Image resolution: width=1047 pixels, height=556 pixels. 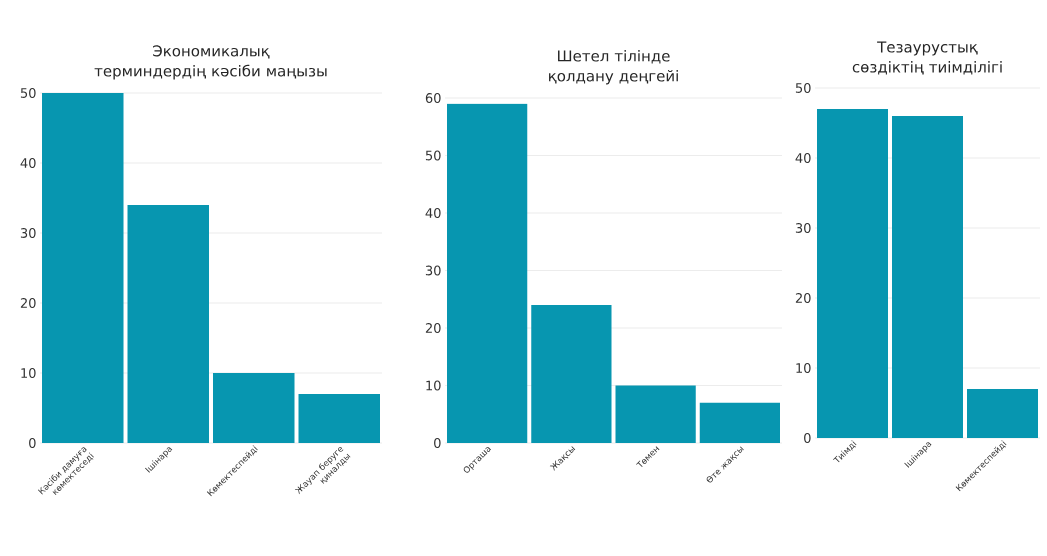 What do you see at coordinates (613, 67) in the screenshot?
I see `chart-title: Шетел тілінде қолдану деңгейі` at bounding box center [613, 67].